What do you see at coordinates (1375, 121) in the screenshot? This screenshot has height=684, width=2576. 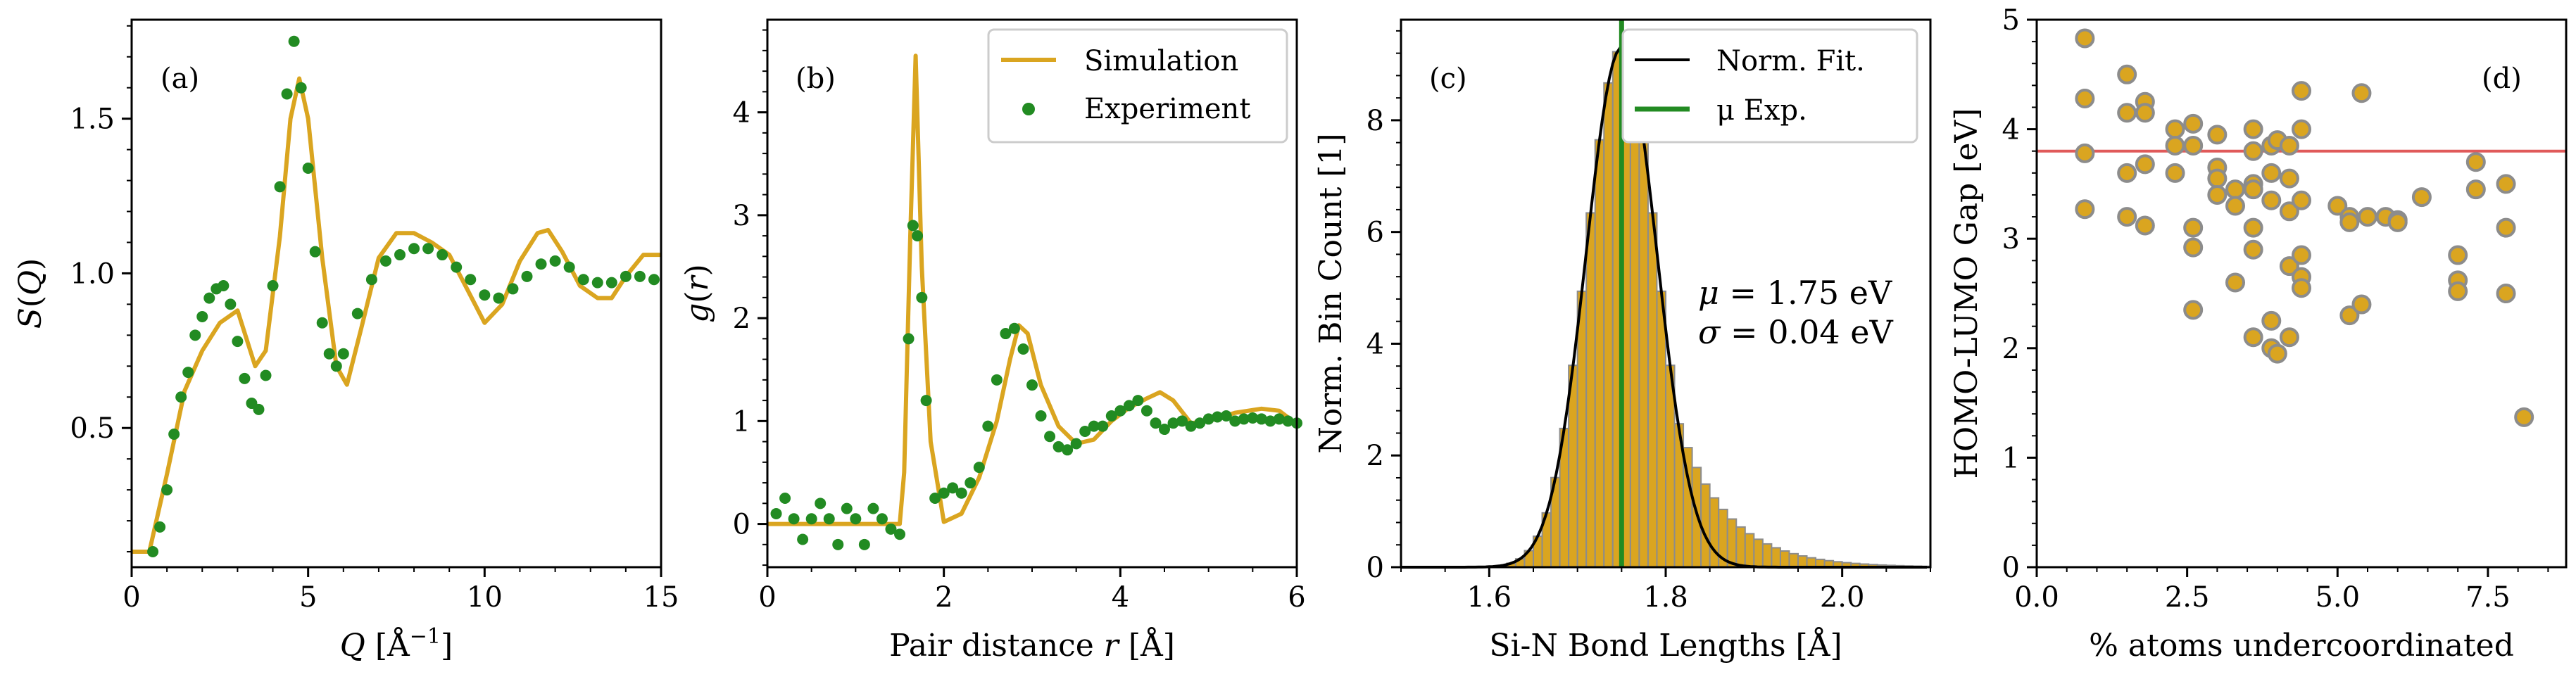 I see `y-tick-label: 8` at bounding box center [1375, 121].